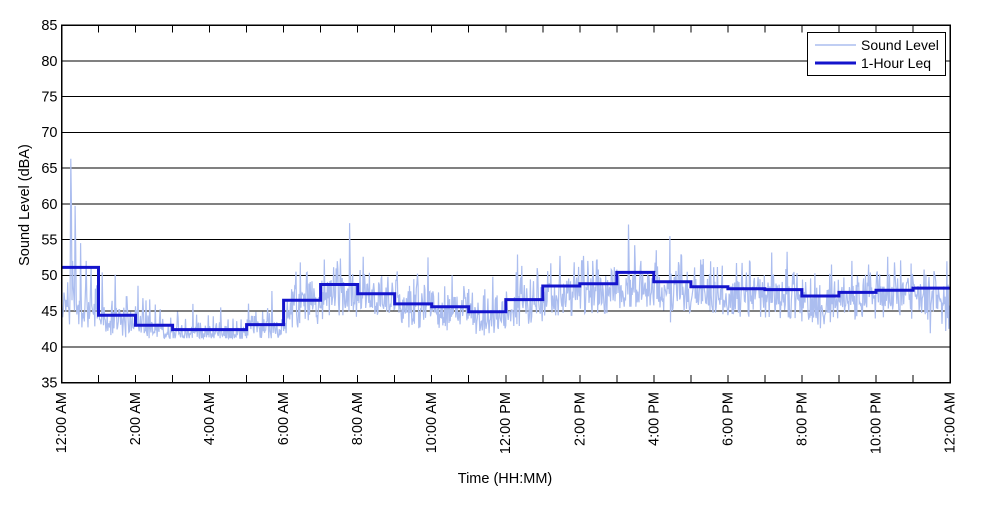 The image size is (1000, 505). I want to click on svg-text: 8:00 AM, so click(358, 418).